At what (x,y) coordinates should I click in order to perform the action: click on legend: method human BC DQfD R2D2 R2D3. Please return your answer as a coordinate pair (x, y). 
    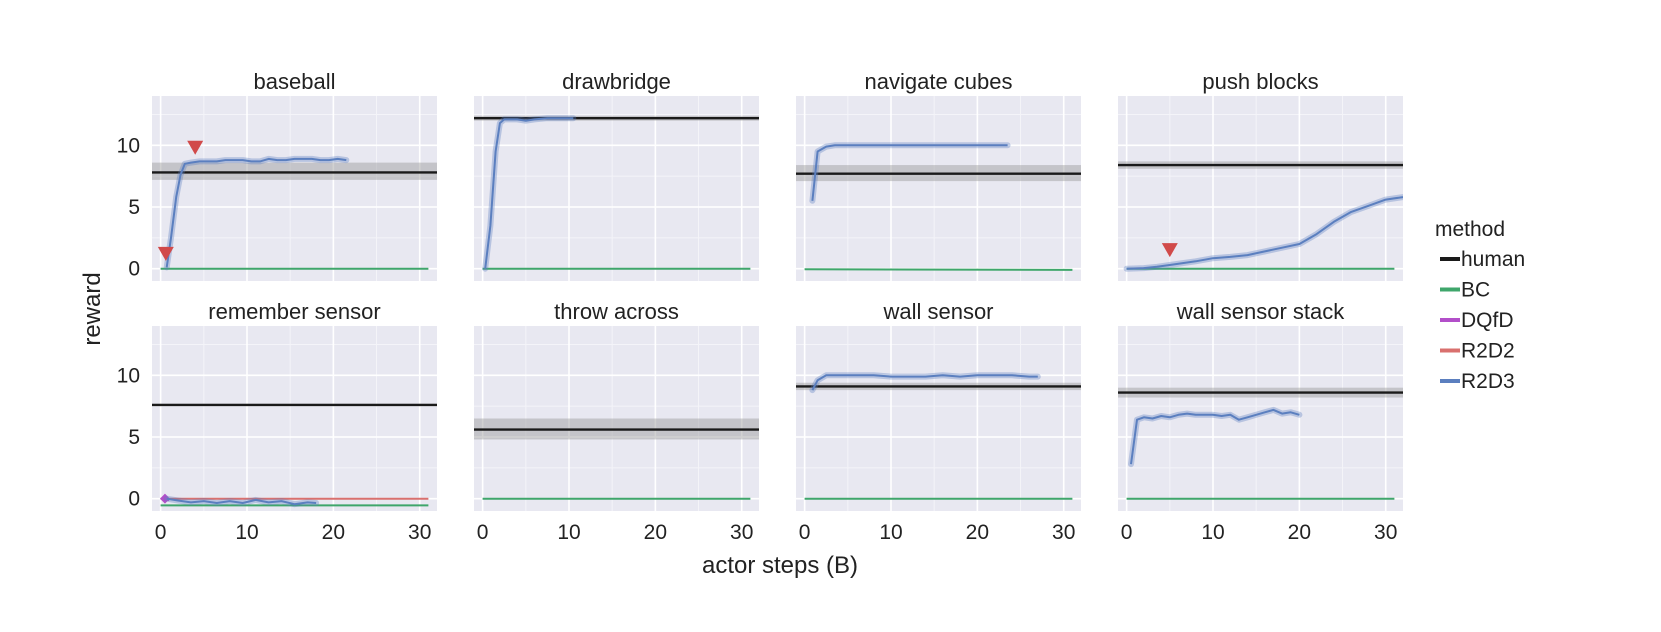
    Looking at the image, I should click on (1480, 305).